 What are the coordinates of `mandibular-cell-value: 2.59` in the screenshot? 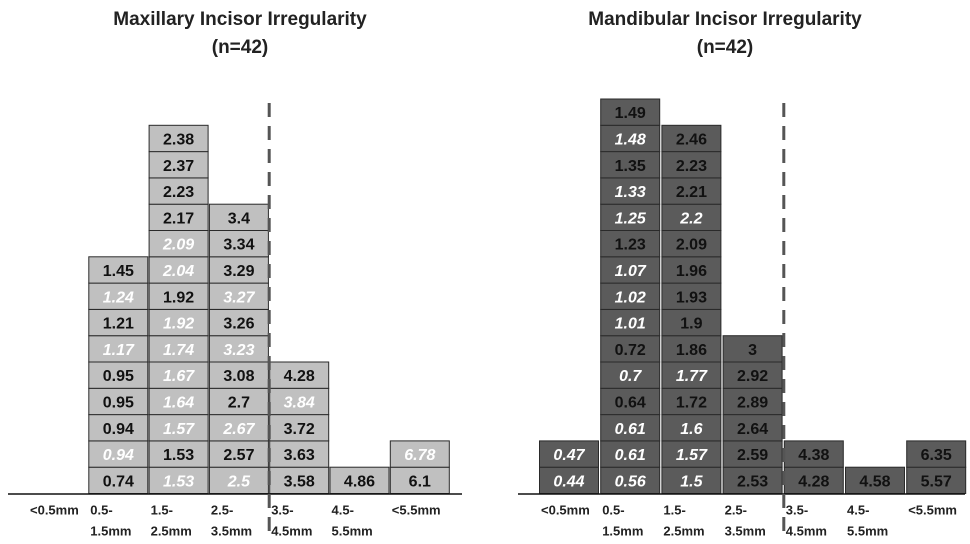 It's located at (752, 455).